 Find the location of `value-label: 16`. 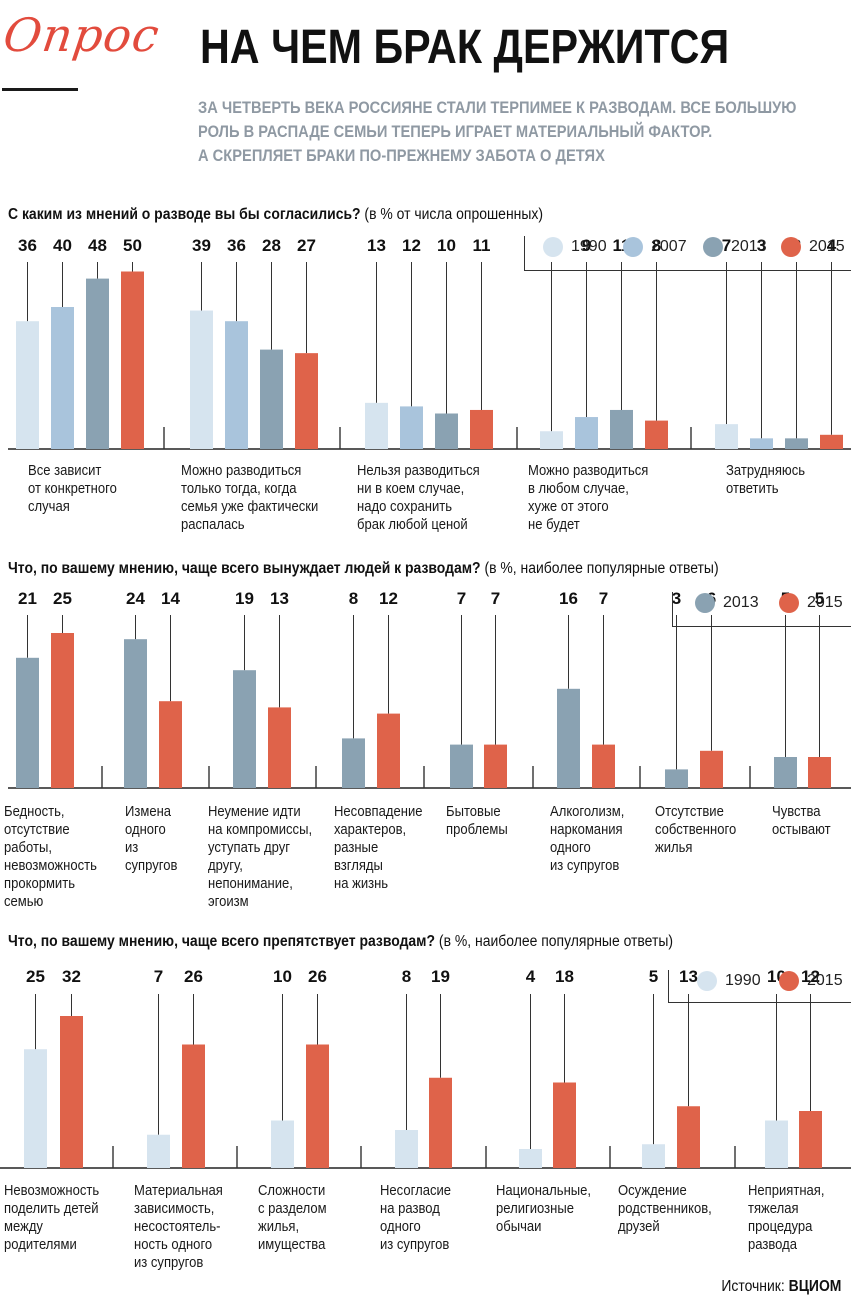

value-label: 16 is located at coordinates (568, 598).